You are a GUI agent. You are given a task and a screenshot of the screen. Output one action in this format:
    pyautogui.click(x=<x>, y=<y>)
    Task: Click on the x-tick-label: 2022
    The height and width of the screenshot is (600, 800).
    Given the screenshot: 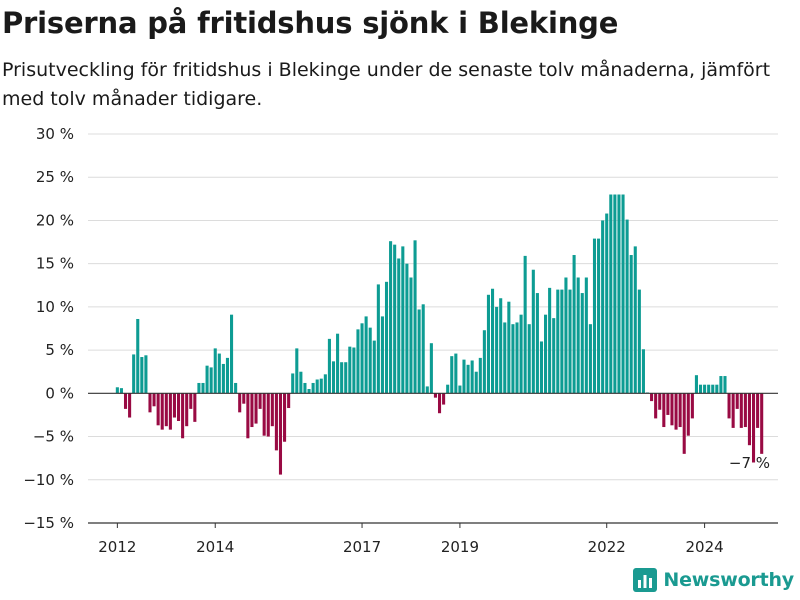 What is the action you would take?
    pyautogui.click(x=607, y=547)
    